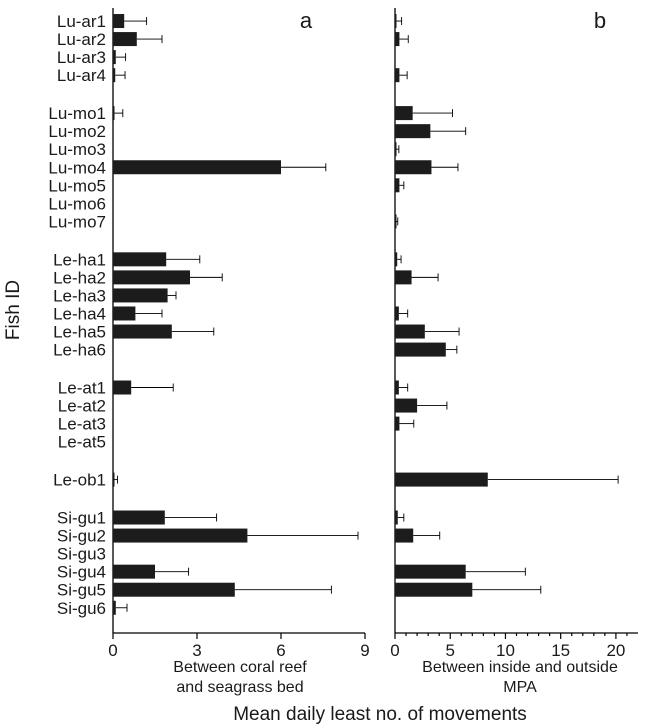 This screenshot has width=654, height=728. What do you see at coordinates (77, 185) in the screenshot?
I see `category-label-lu-mo5: Lu-mo5` at bounding box center [77, 185].